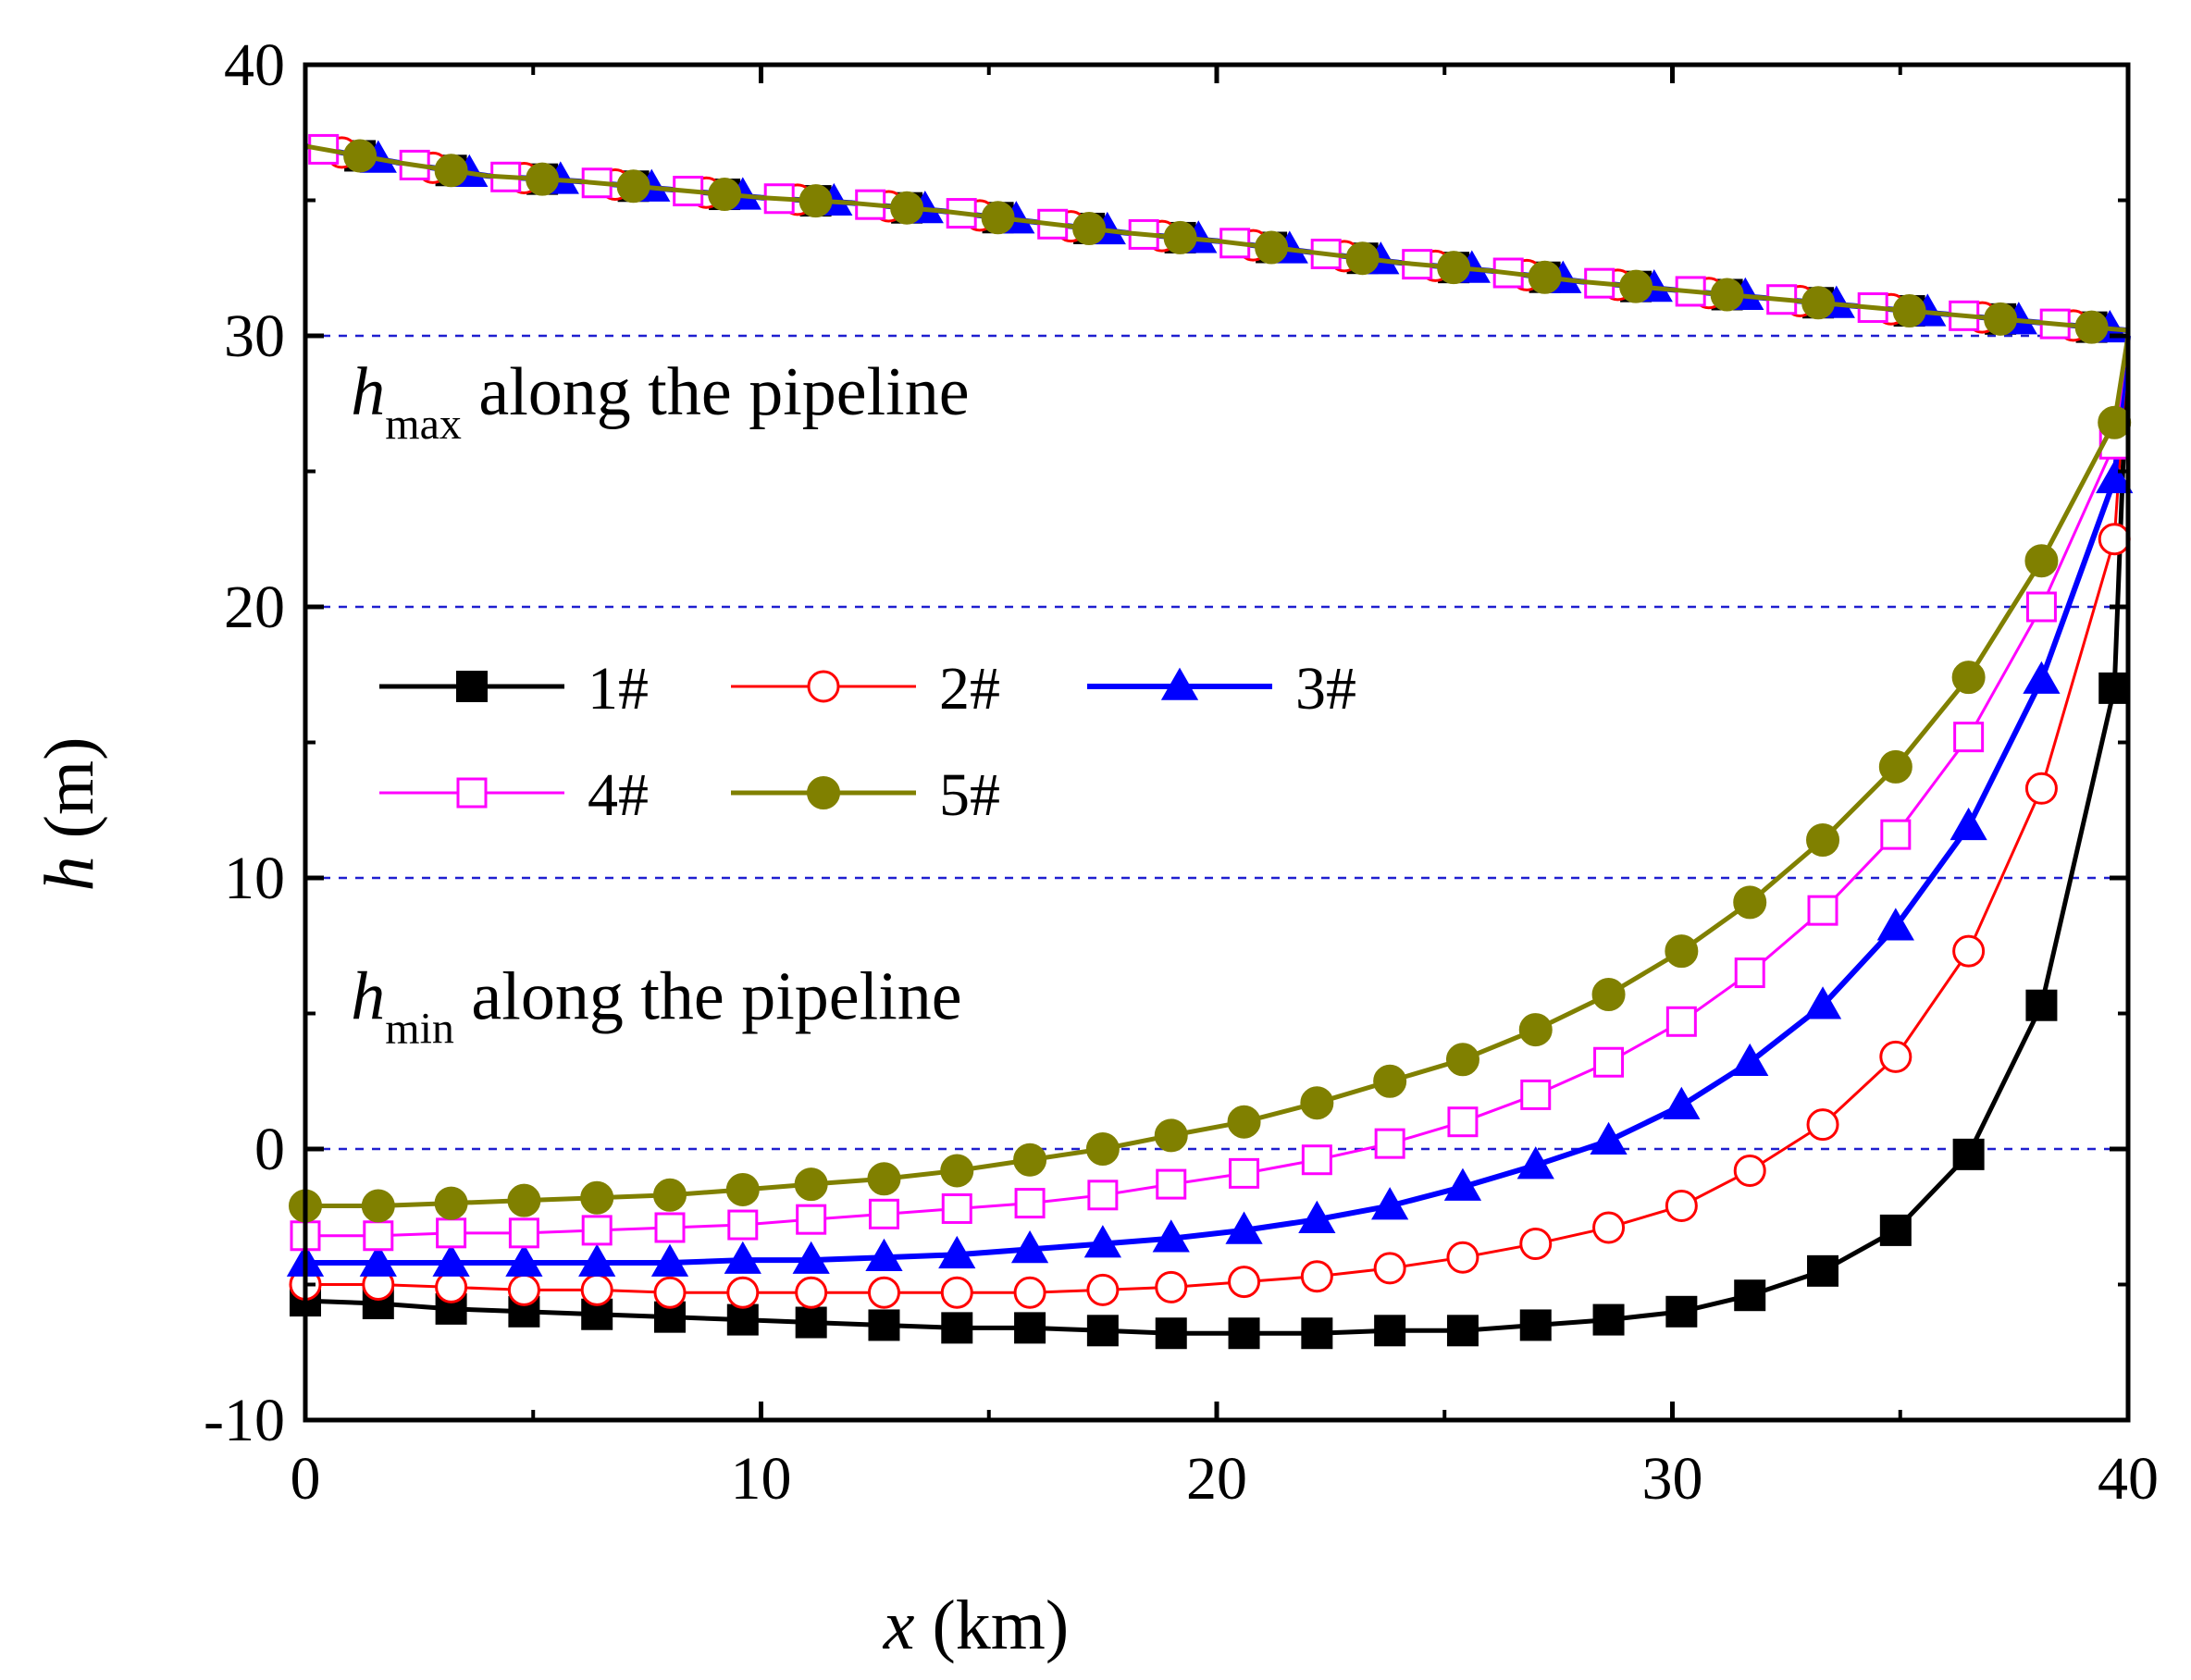 The image size is (2191, 1680). I want to click on y-tick-label: 40, so click(254, 65).